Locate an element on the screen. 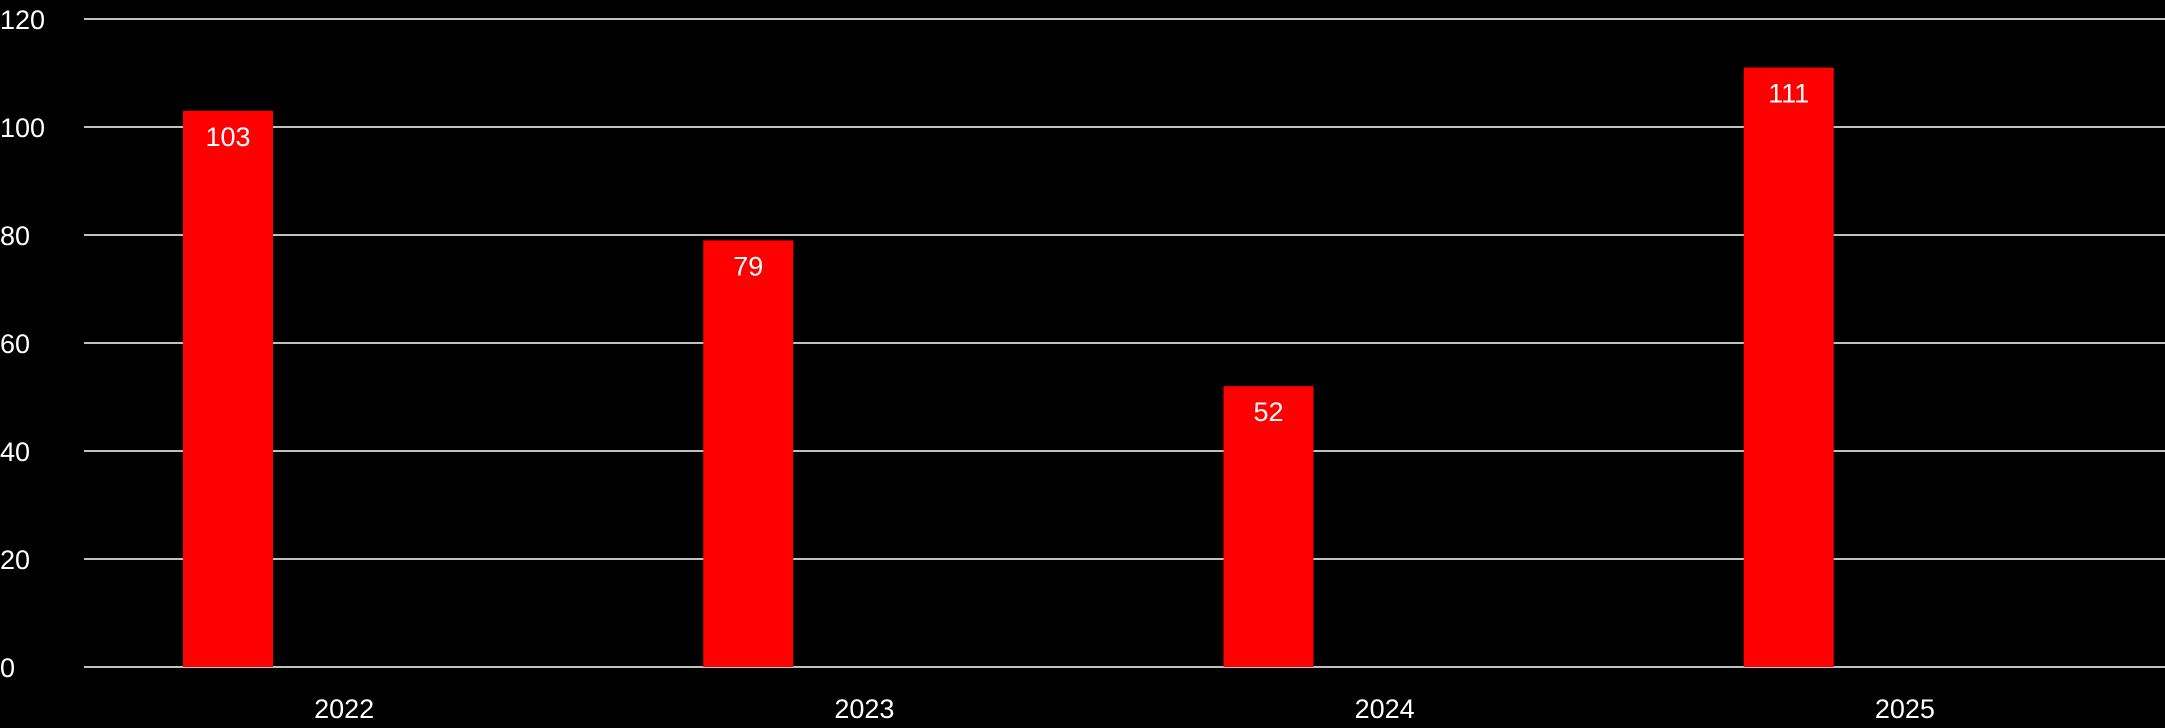  bar-2024 is located at coordinates (1268, 526).